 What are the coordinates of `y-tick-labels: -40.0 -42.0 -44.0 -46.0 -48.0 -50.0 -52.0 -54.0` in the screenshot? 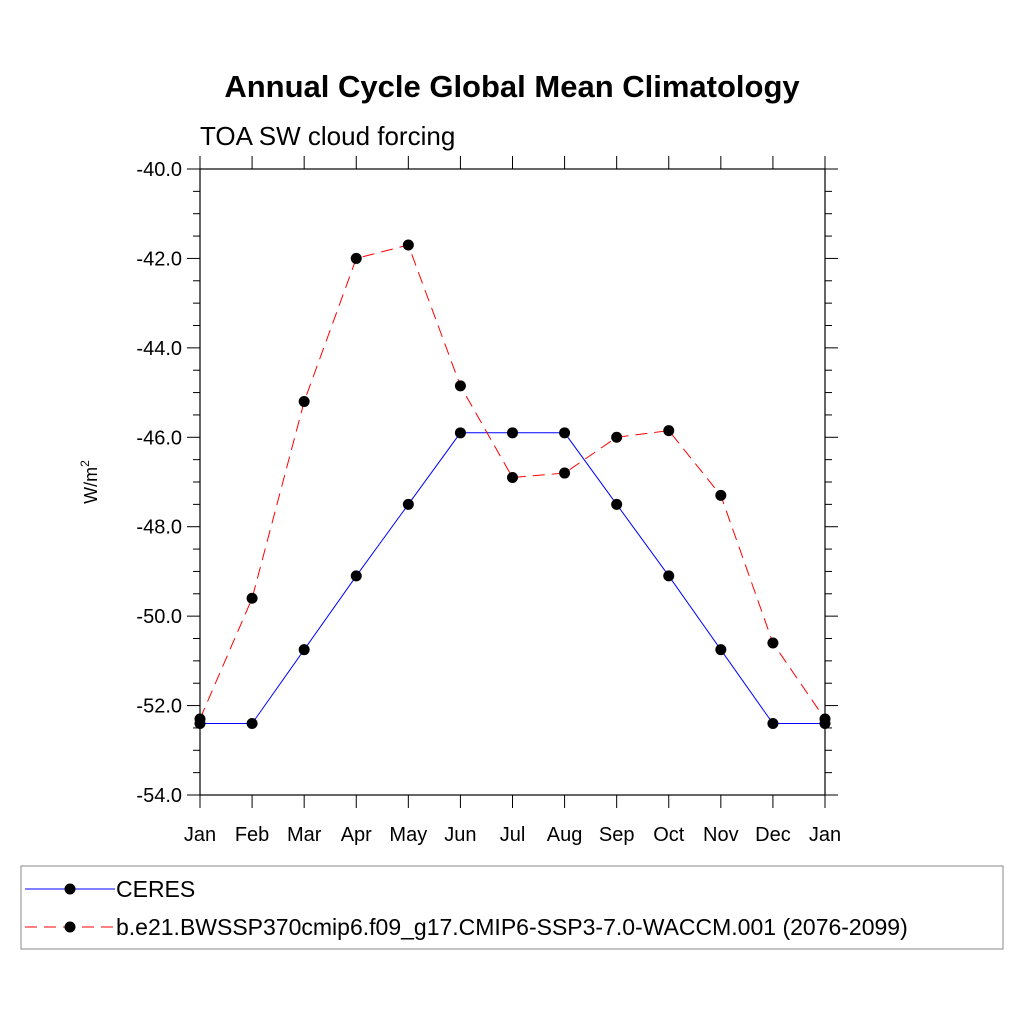 It's located at (159, 483).